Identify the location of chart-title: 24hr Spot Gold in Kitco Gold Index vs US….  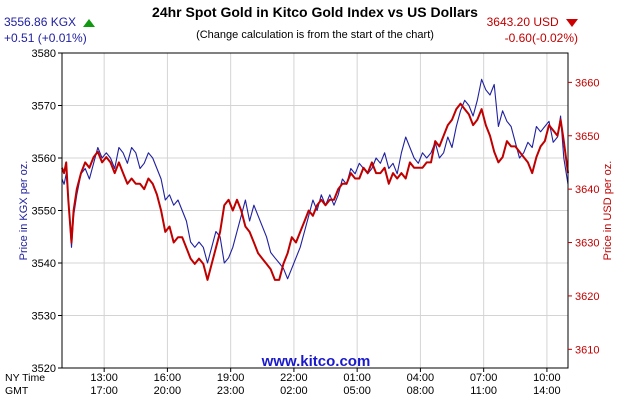
(315, 12).